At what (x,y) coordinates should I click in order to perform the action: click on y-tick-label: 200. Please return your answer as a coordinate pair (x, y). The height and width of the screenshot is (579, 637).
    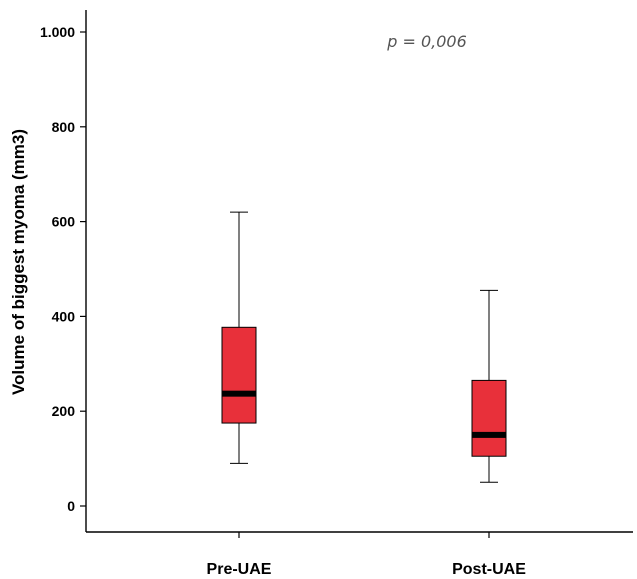
    Looking at the image, I should click on (64, 411).